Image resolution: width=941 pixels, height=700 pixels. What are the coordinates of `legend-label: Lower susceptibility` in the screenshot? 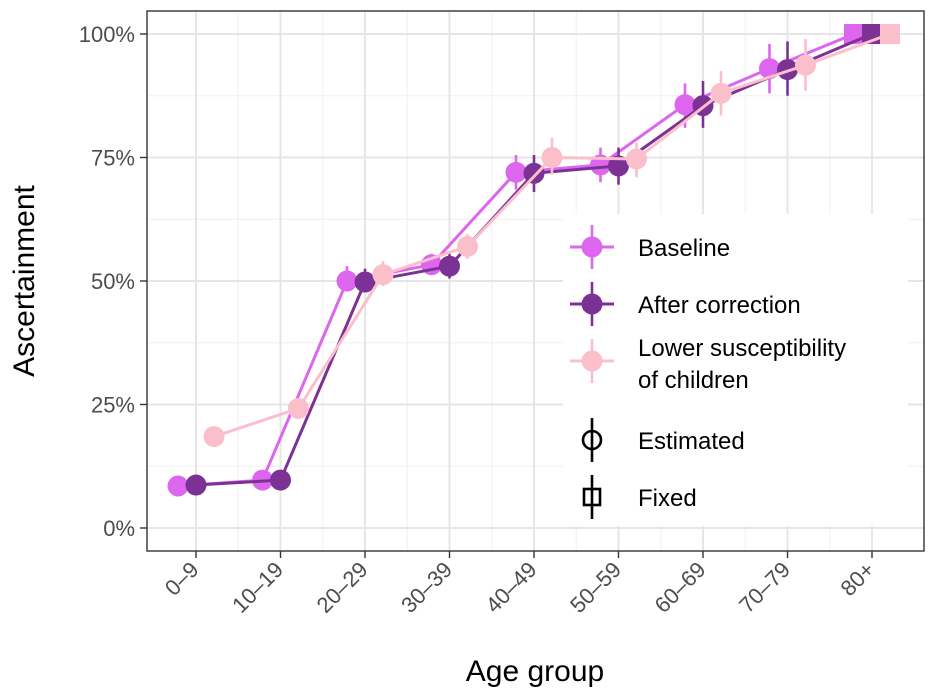 It's located at (742, 348).